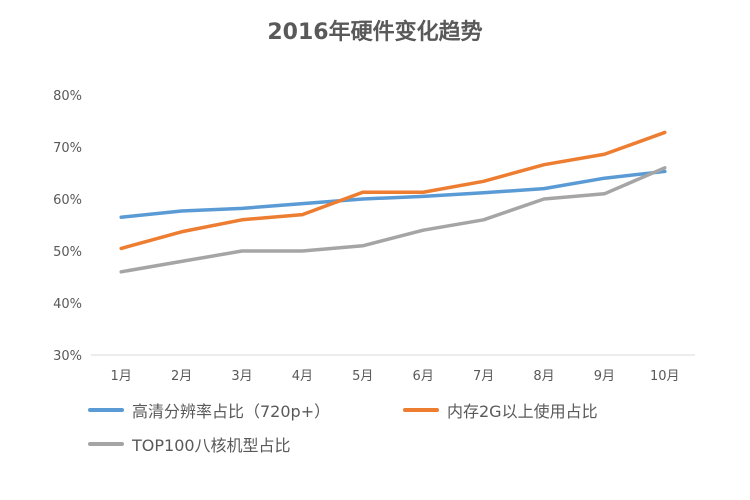 This screenshot has height=500, width=750. I want to click on x-tick-label: 5月, so click(362, 376).